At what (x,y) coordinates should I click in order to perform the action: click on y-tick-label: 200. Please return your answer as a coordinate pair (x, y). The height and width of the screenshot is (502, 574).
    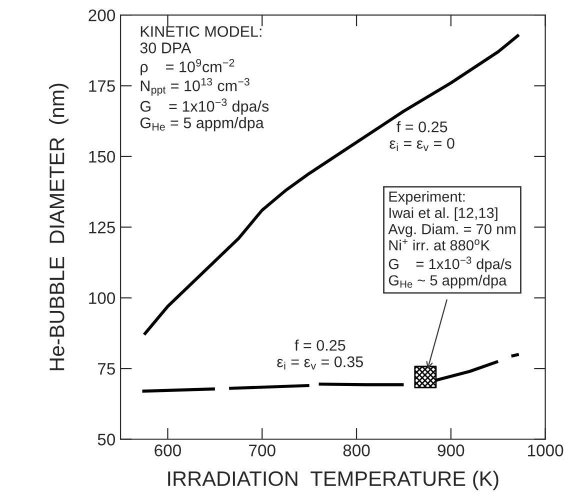
    Looking at the image, I should click on (102, 15).